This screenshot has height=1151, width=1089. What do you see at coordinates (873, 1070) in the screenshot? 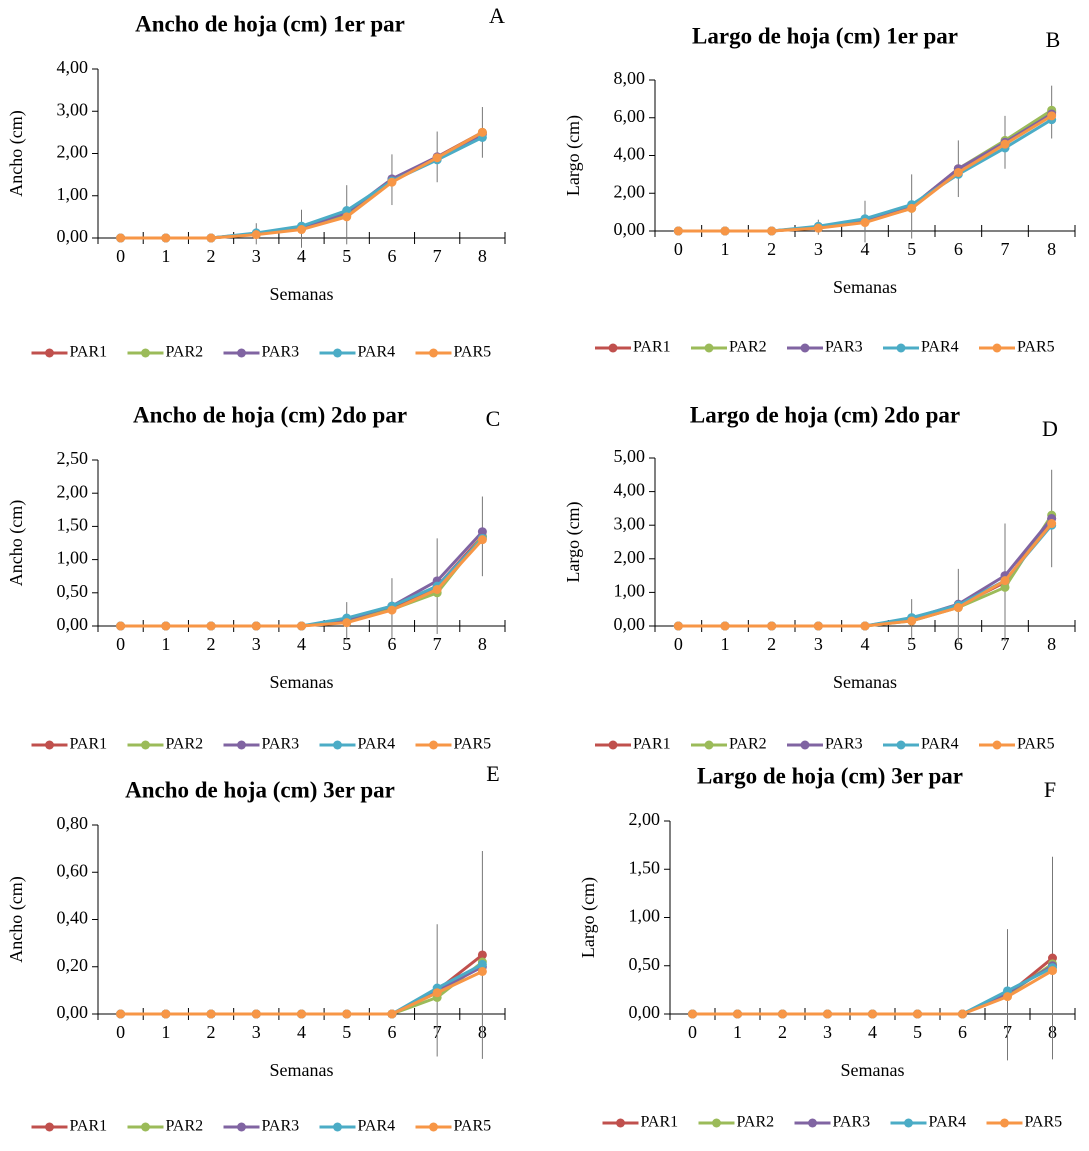
I see `x-axis-title: Semanas` at bounding box center [873, 1070].